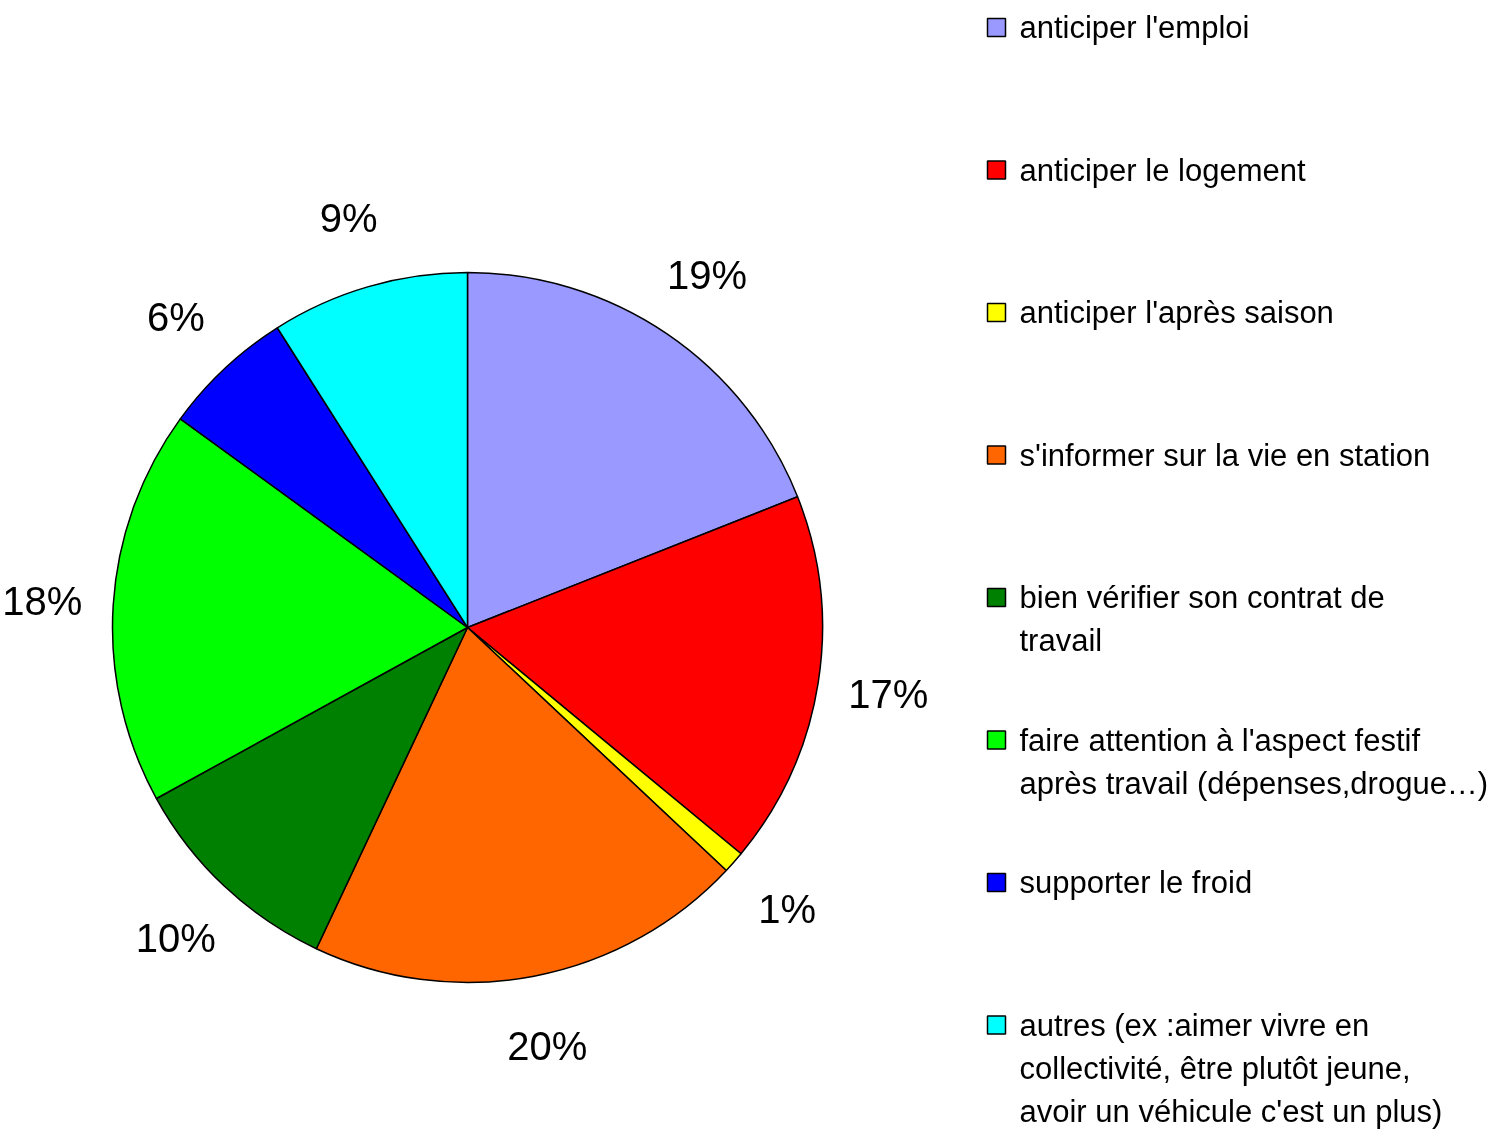 The width and height of the screenshot is (1504, 1129). I want to click on legend-label: anticiper l'emploi, so click(1134, 27).